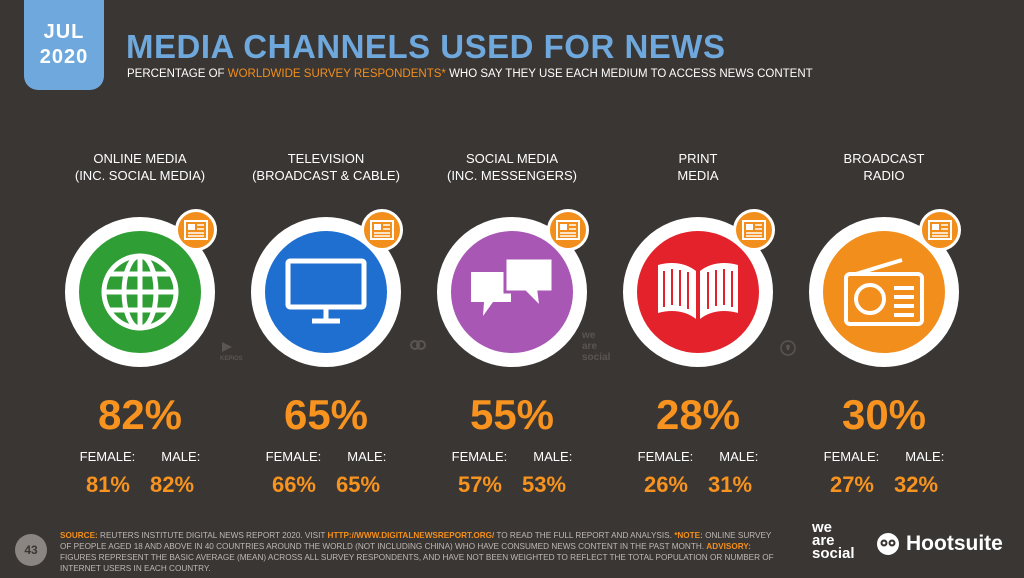 The height and width of the screenshot is (578, 1024). I want to click on channel-label: BROADCAST RADIO, so click(884, 175).